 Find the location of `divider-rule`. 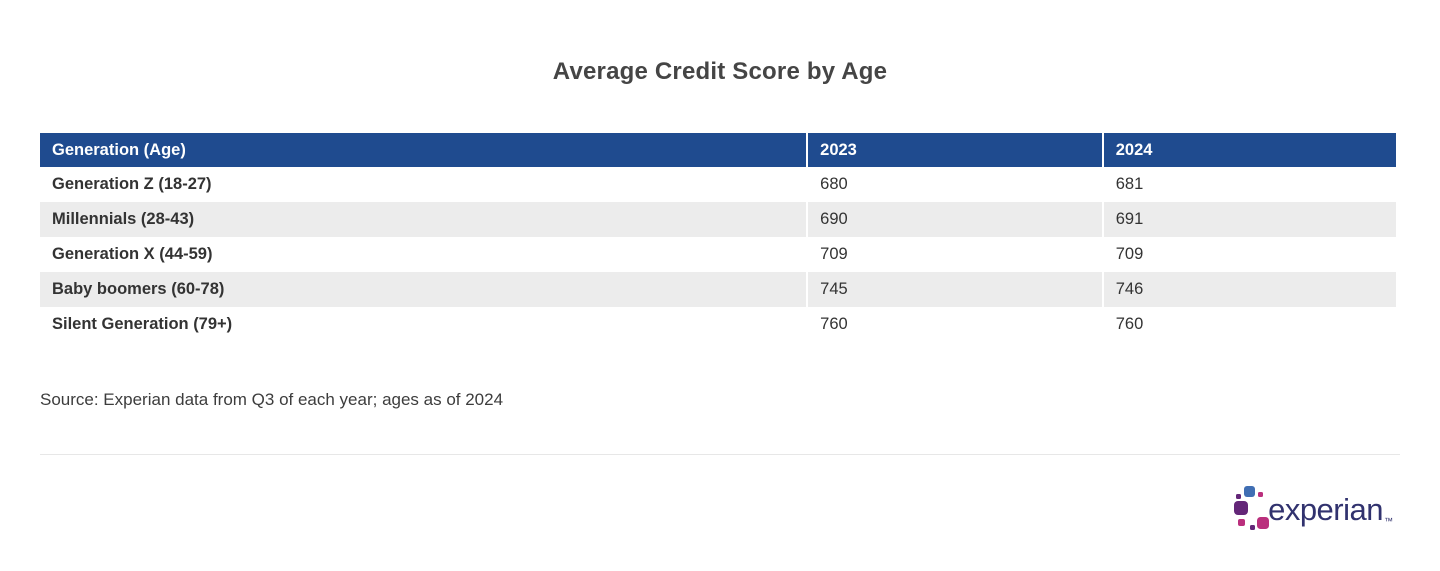

divider-rule is located at coordinates (720, 454).